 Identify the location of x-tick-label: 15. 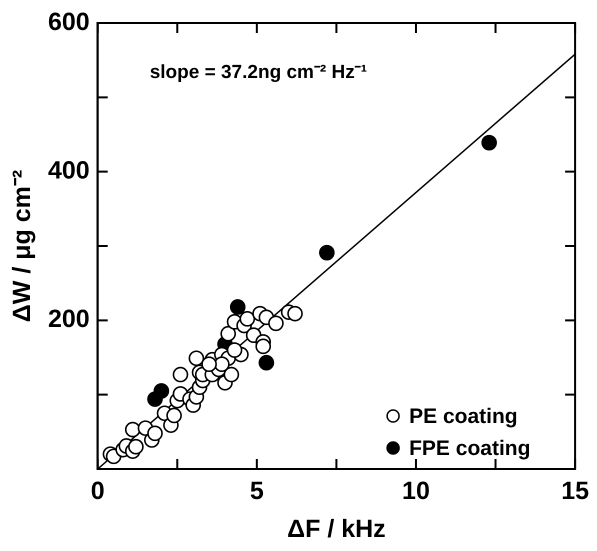
(575, 490).